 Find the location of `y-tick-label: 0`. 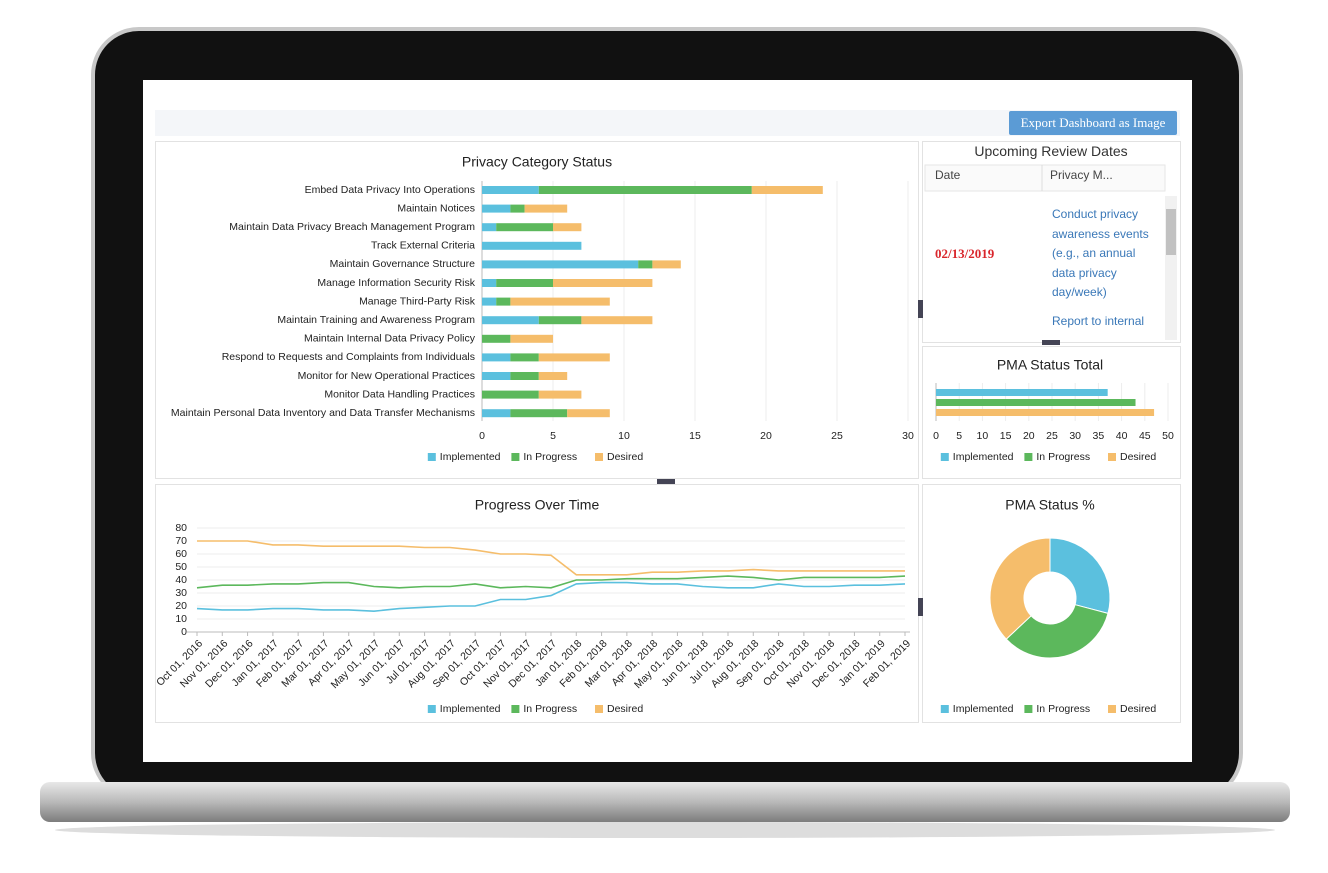

y-tick-label: 0 is located at coordinates (184, 632).